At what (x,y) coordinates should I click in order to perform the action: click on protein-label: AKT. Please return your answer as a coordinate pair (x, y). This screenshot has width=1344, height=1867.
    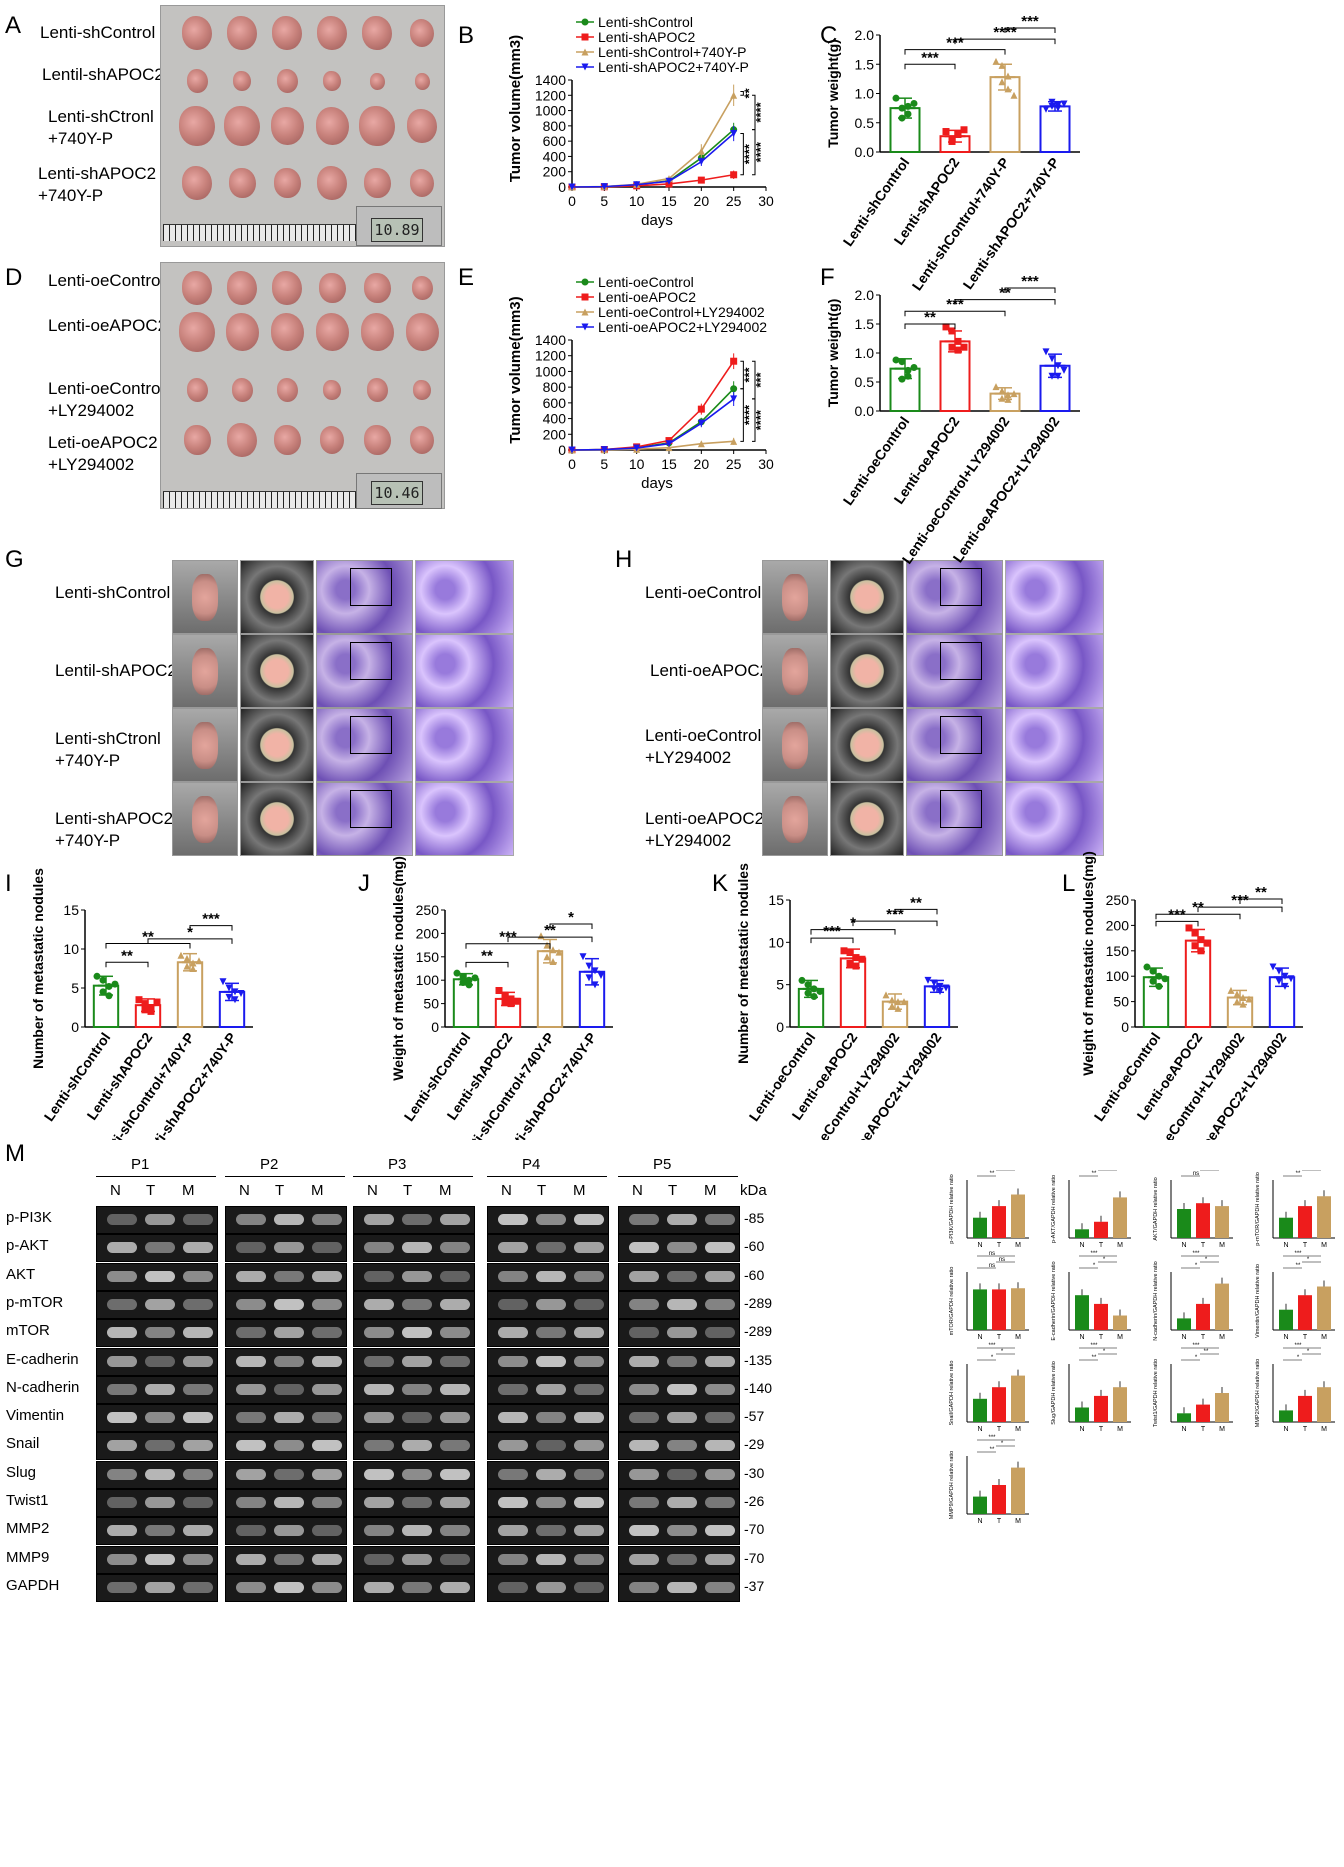
    Looking at the image, I should click on (21, 1274).